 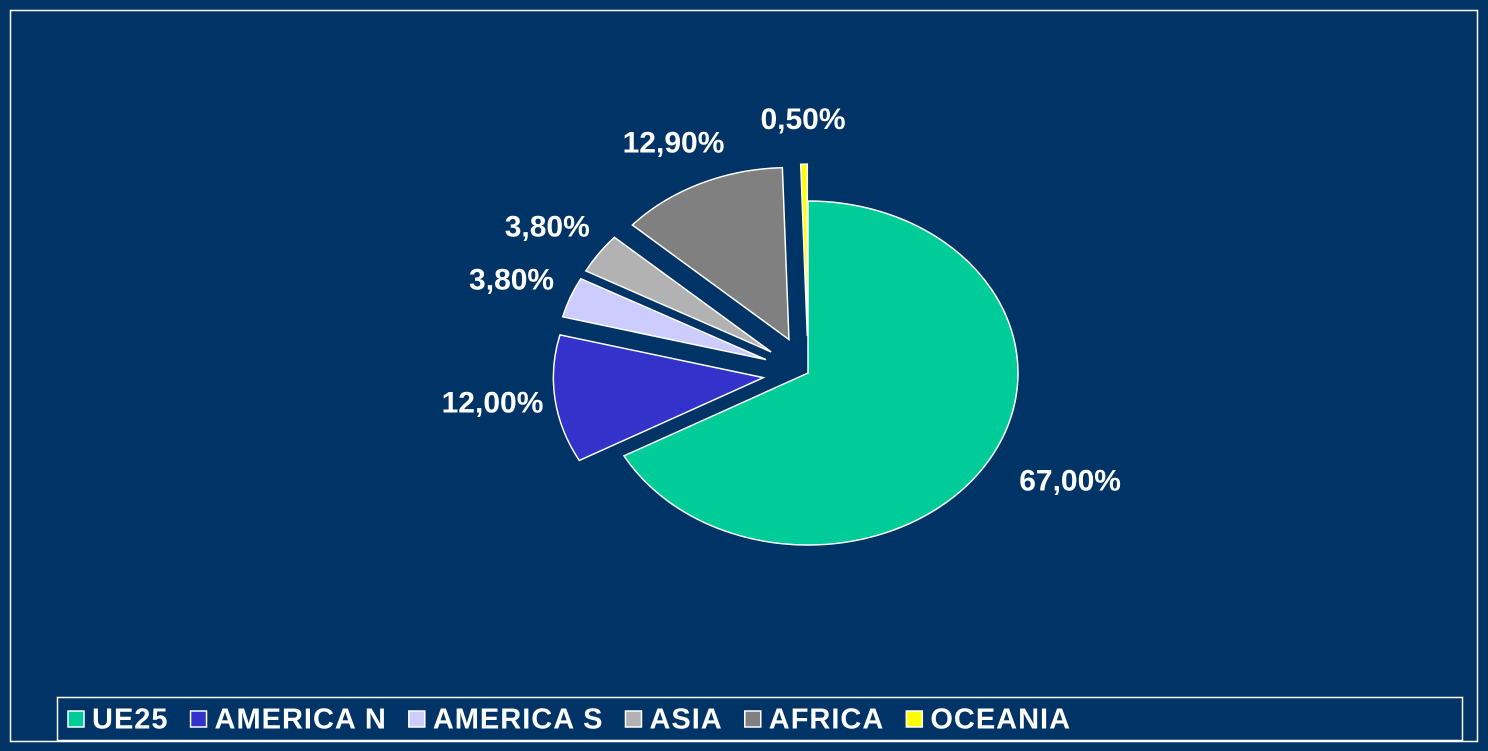 I want to click on legend-label: OCEANIA, so click(x=1000, y=720).